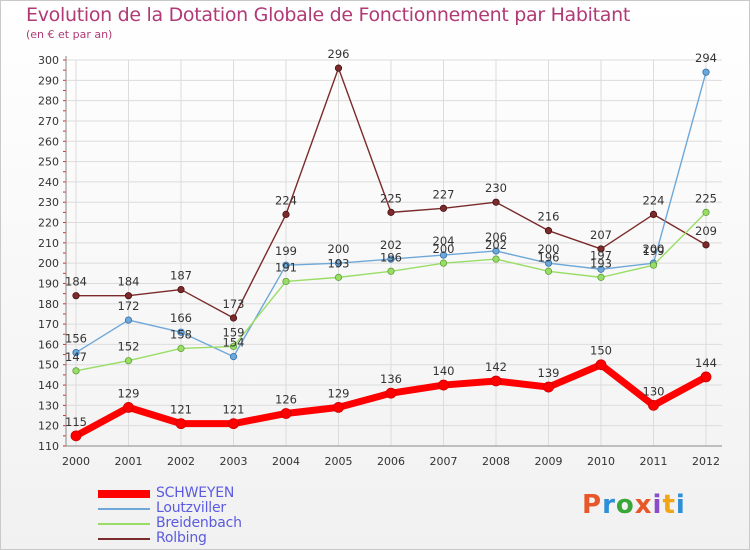  What do you see at coordinates (496, 245) in the screenshot?
I see `data-label-breidenbach-2008: 202` at bounding box center [496, 245].